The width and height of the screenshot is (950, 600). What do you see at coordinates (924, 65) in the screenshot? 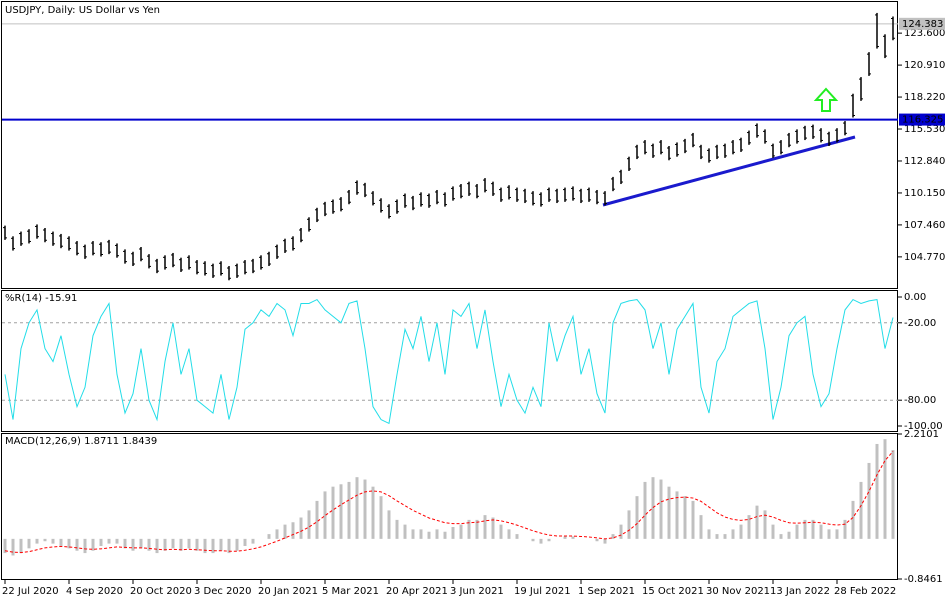
I see `y-tick-label: 120.910` at bounding box center [924, 65].